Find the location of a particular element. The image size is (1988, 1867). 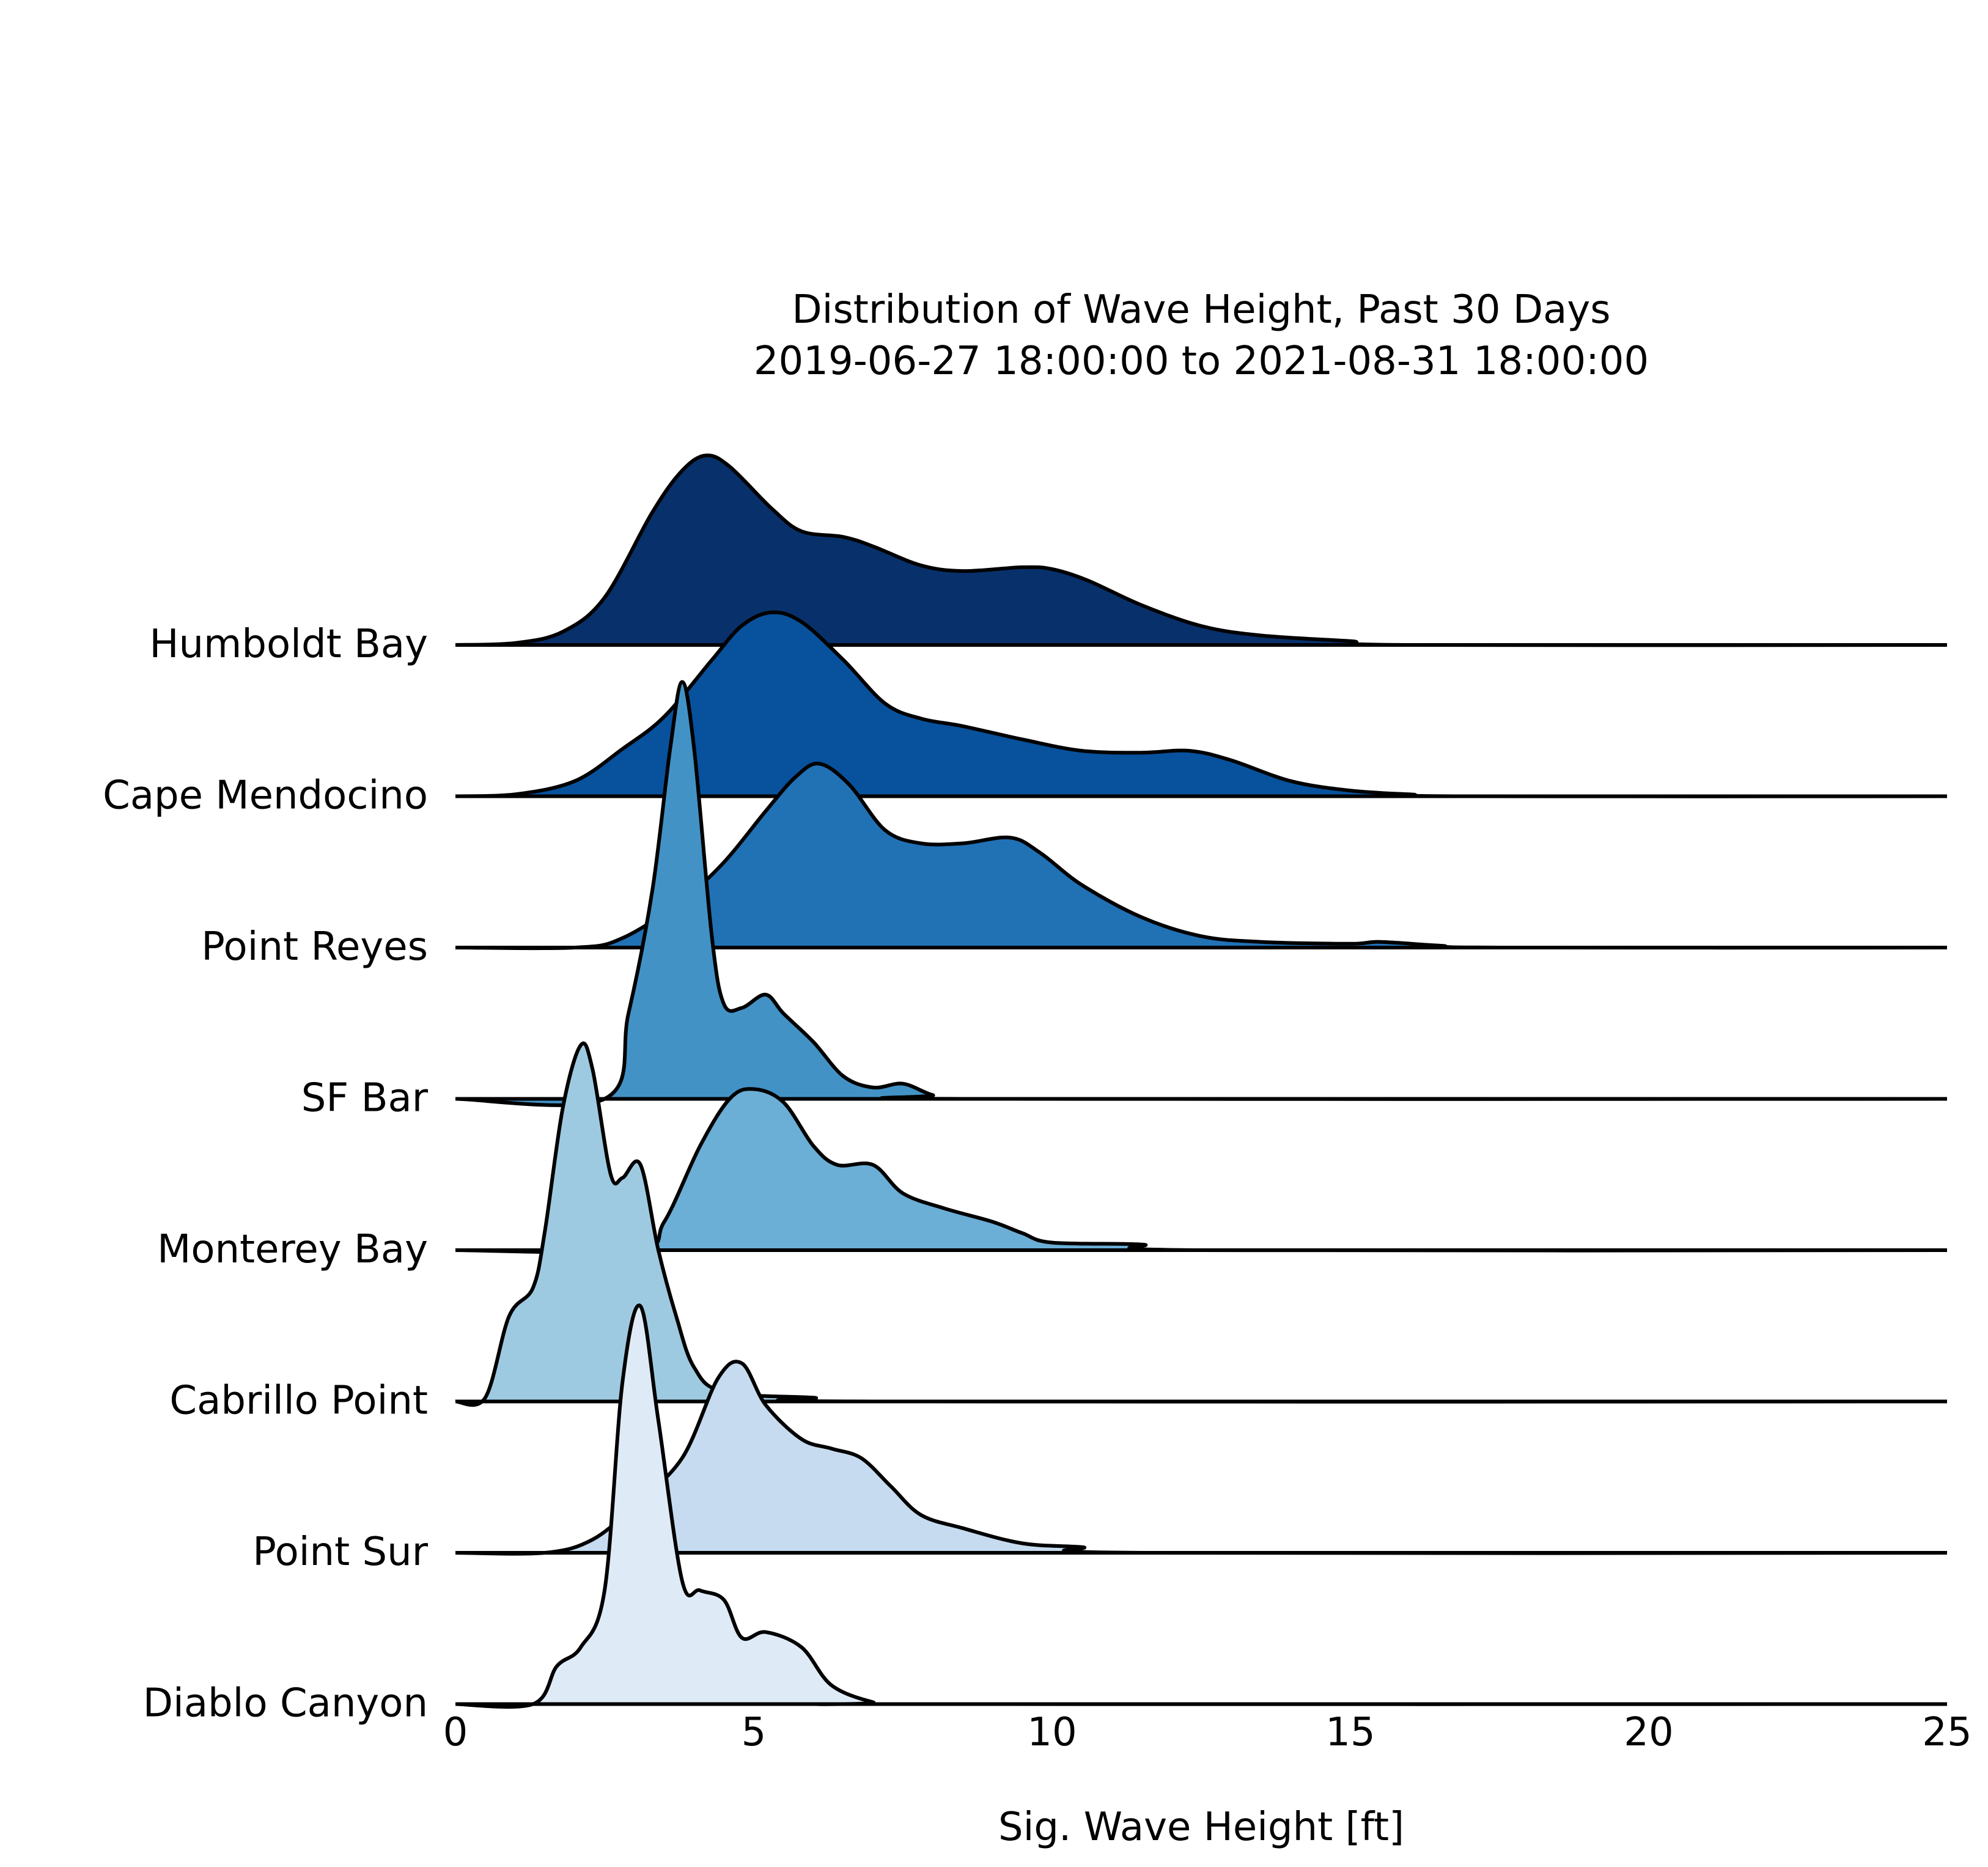

ridge-fill-point-reyes is located at coordinates (1201, 856).